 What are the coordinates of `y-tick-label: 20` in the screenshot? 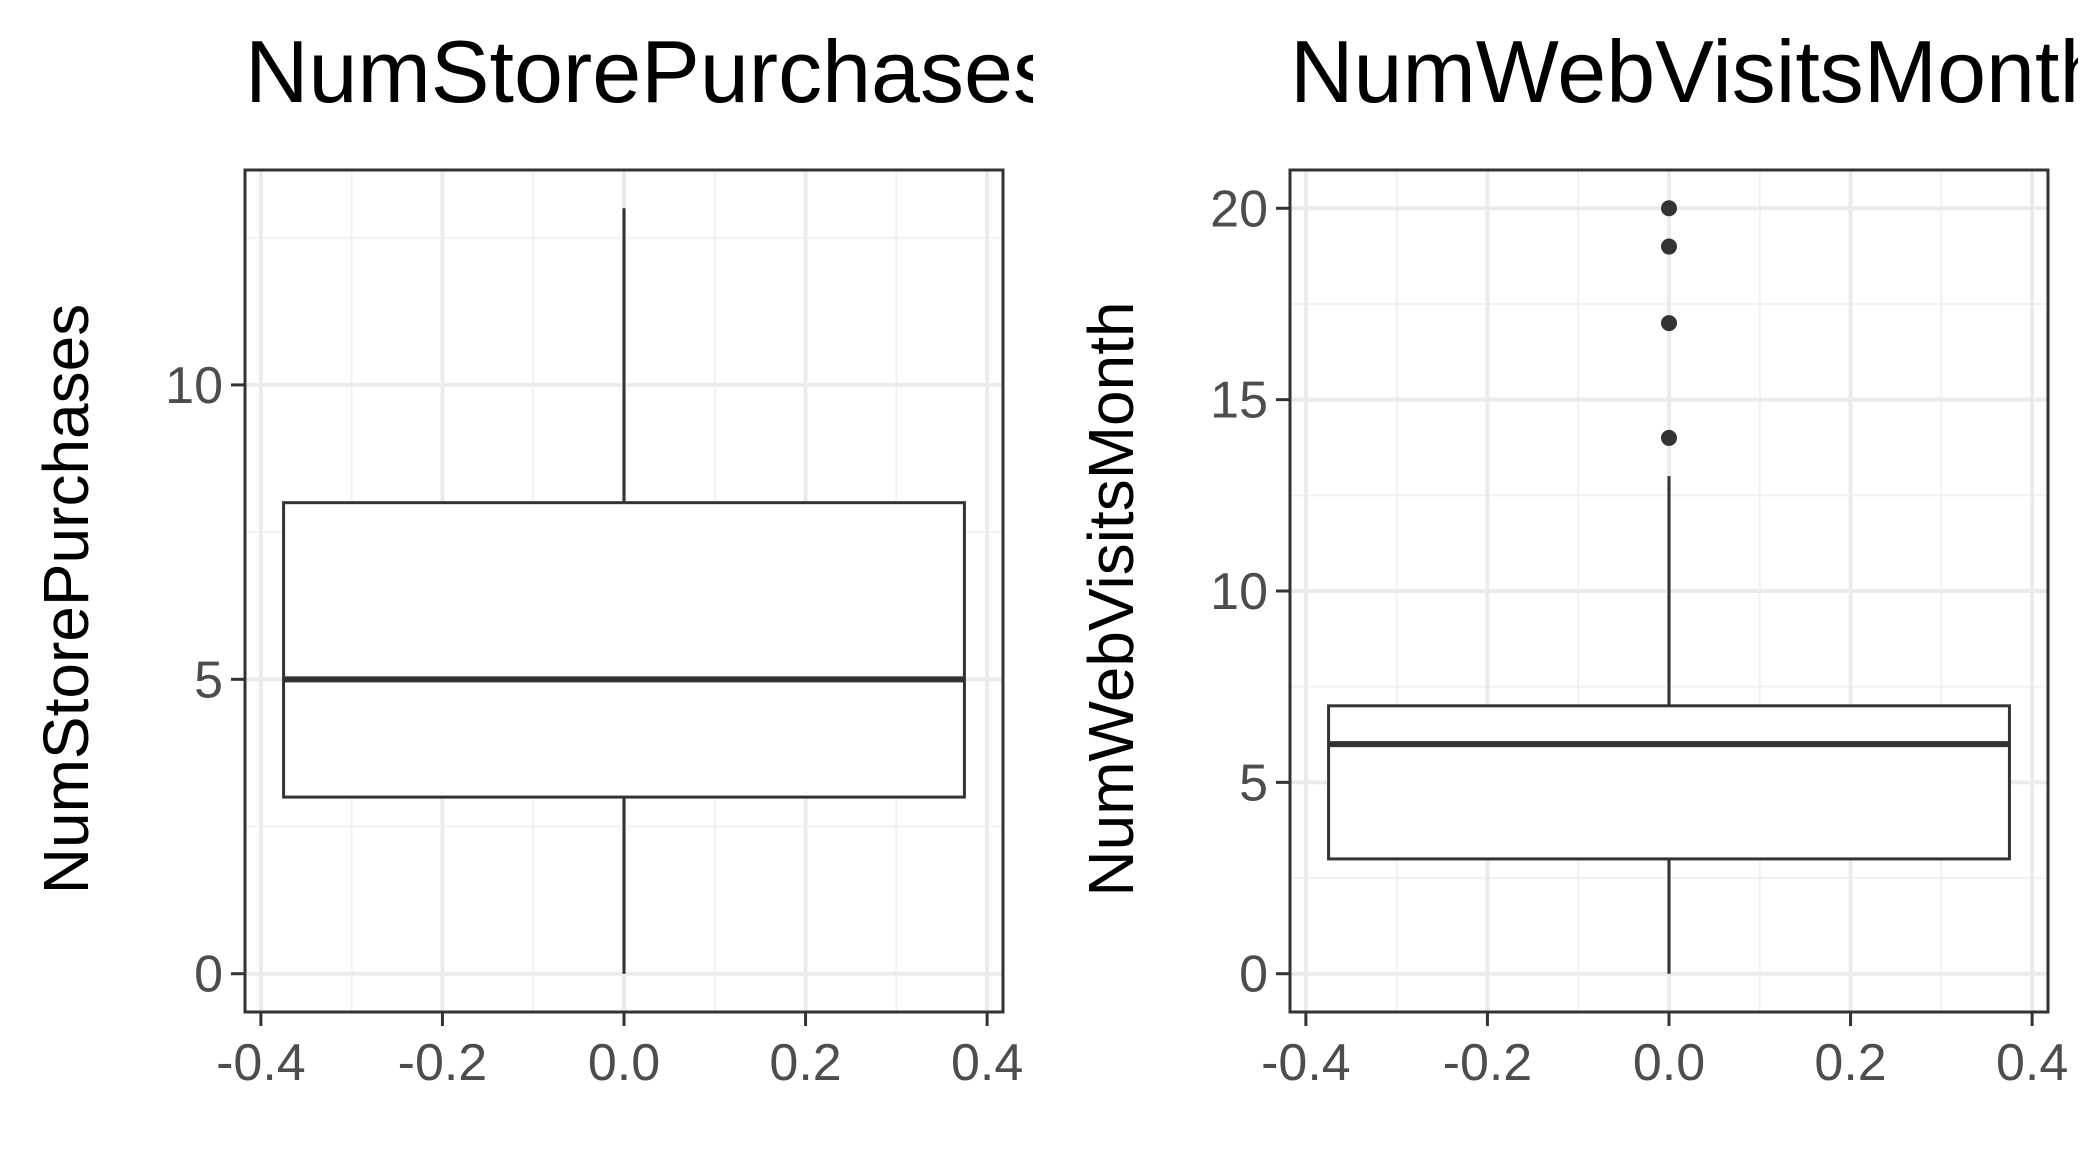 It's located at (1239, 209).